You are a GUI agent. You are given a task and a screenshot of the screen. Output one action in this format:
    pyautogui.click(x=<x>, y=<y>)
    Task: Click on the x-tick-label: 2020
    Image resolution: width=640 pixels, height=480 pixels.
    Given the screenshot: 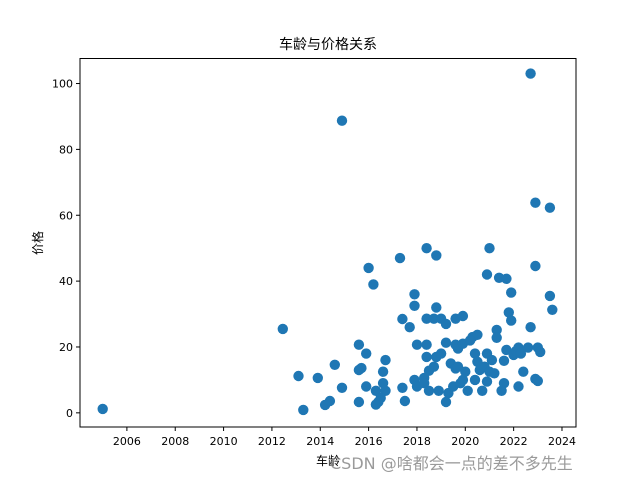 What is the action you would take?
    pyautogui.click(x=465, y=441)
    